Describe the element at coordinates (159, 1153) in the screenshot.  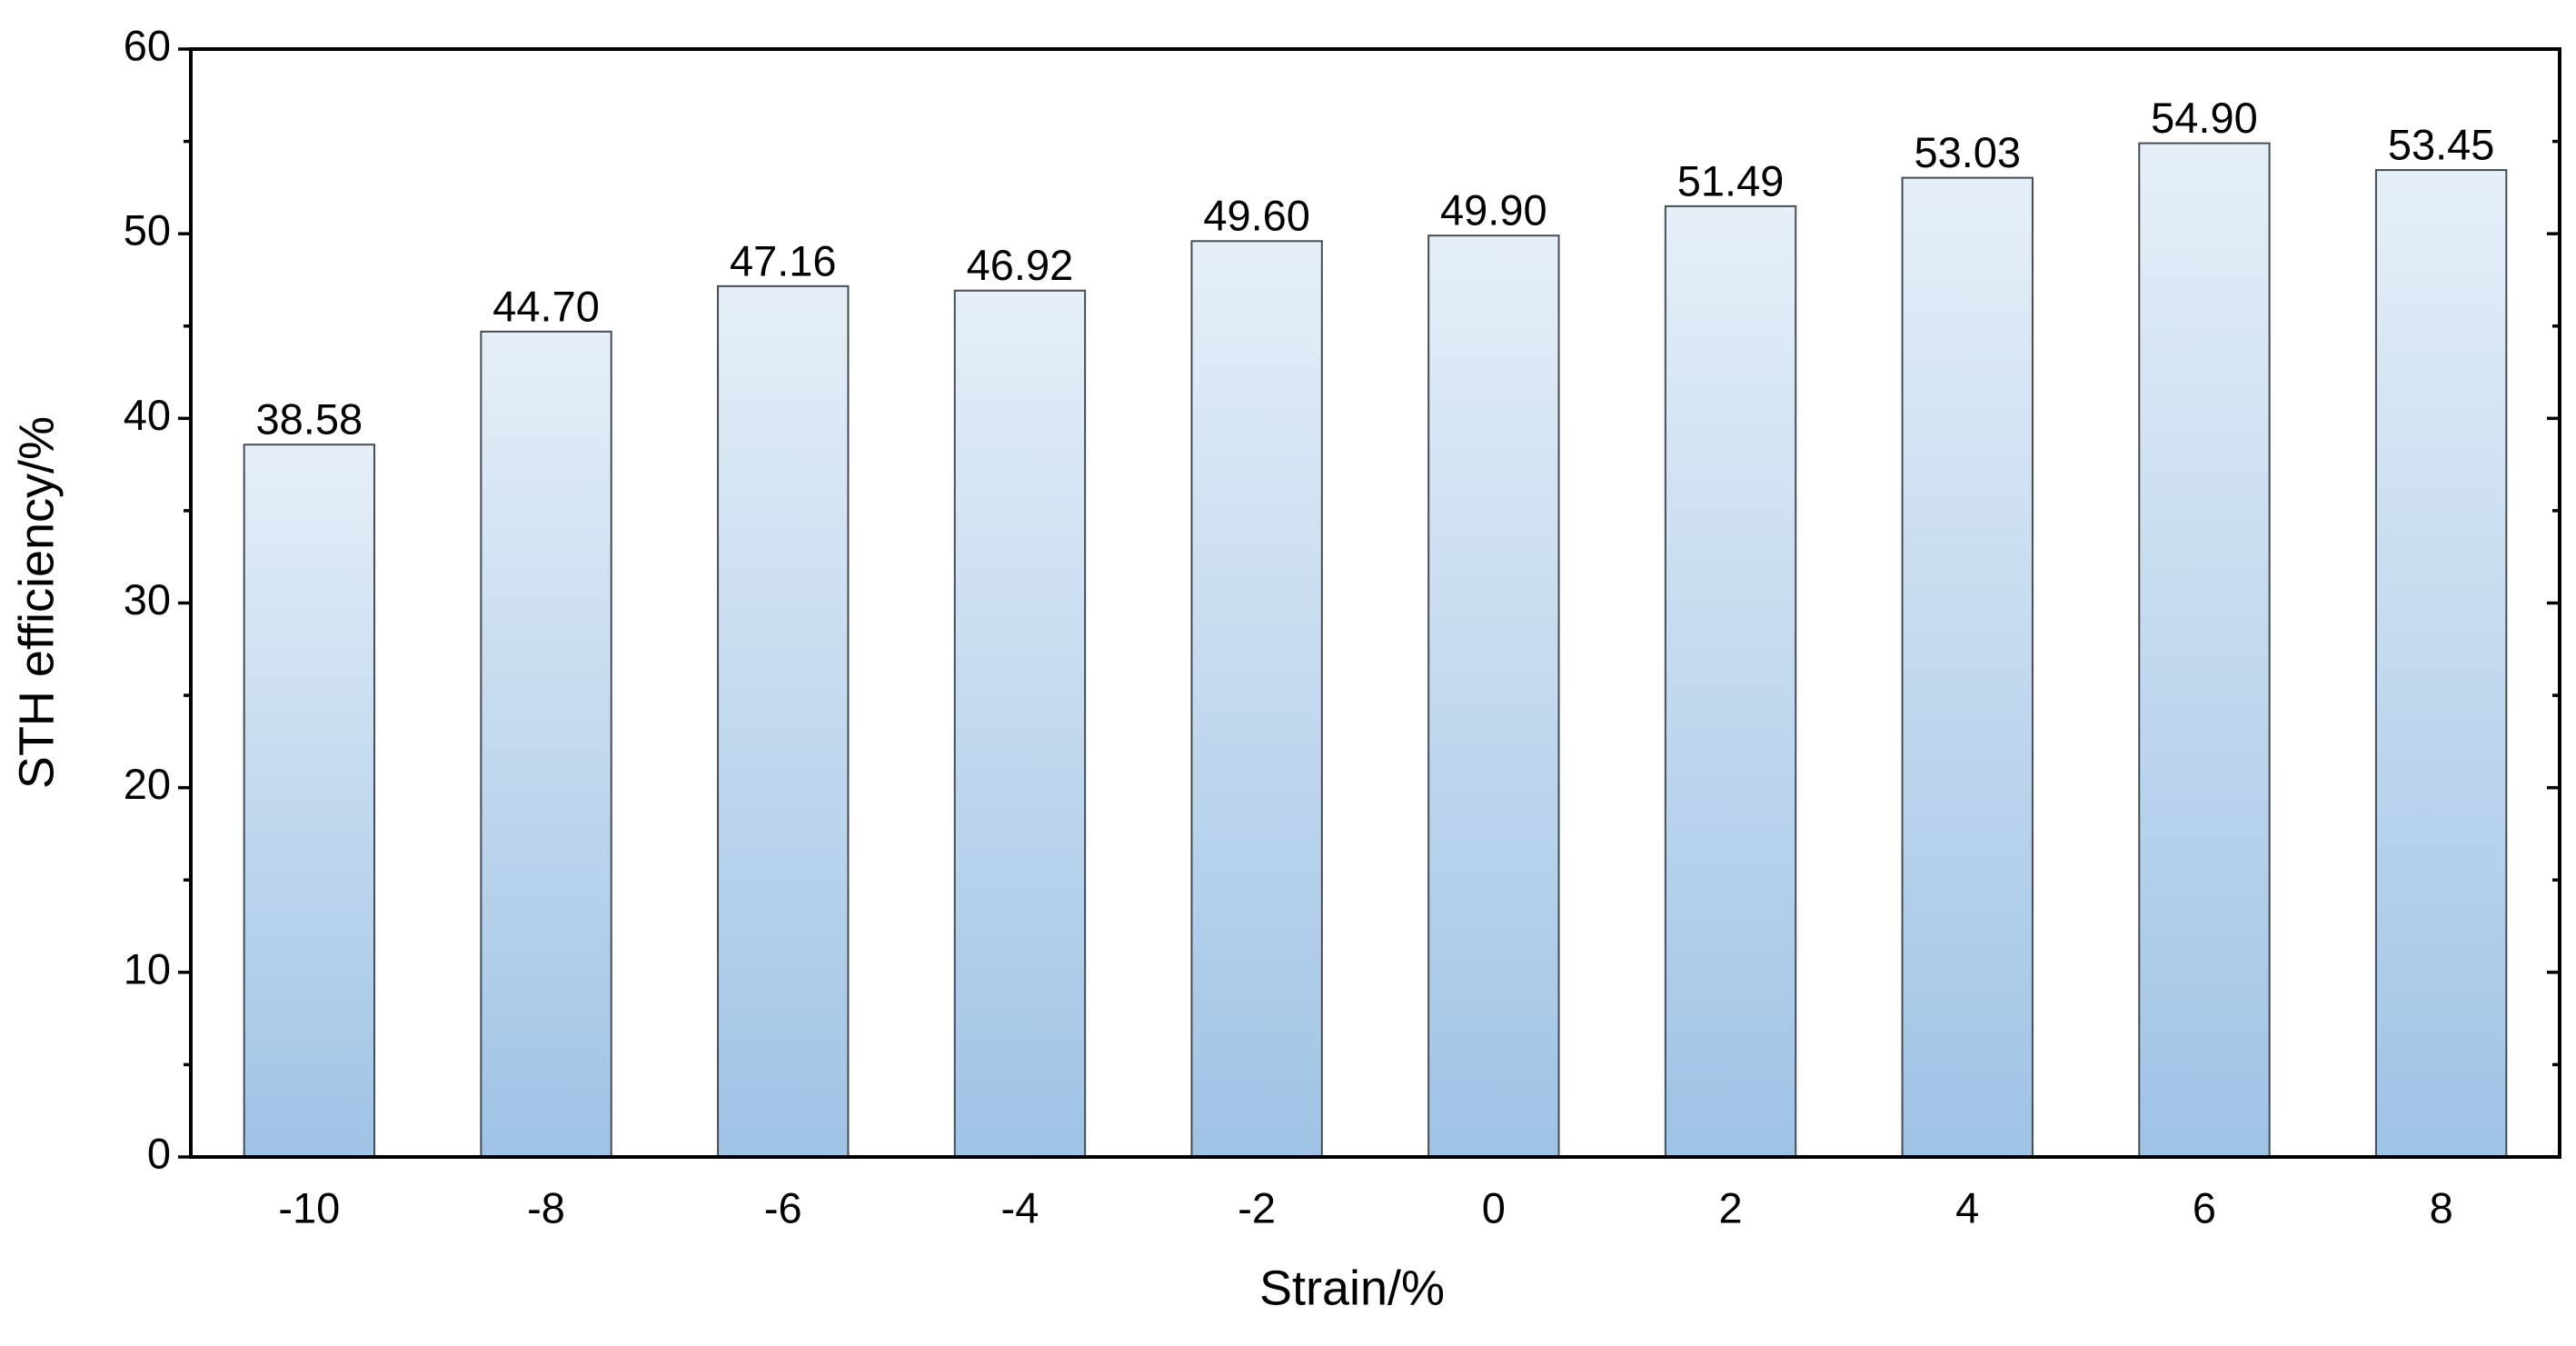
I see `y-tick-label: 0` at that location.